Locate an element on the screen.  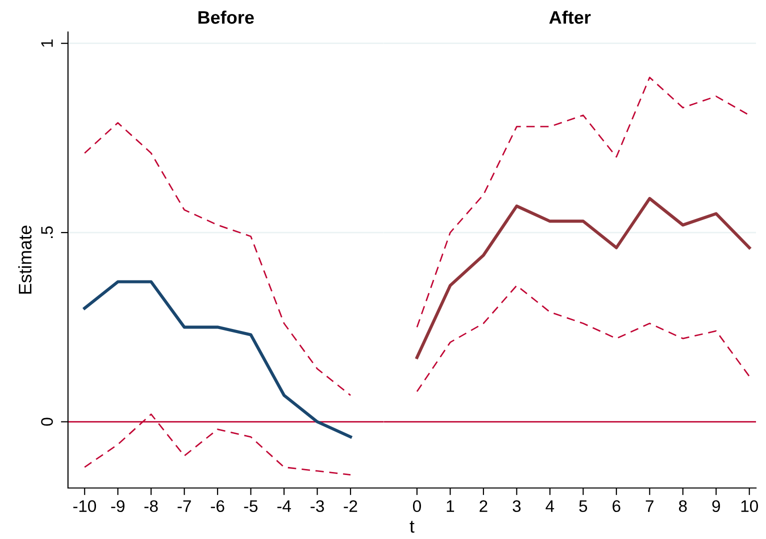
x-tick-label: 2 is located at coordinates (484, 506).